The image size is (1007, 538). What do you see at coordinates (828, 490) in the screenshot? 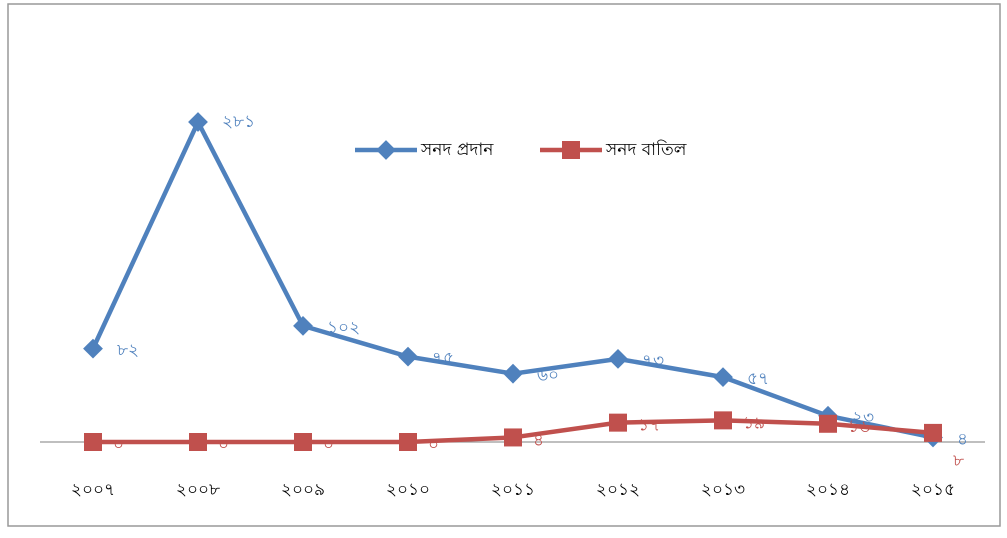
I see `x-tick-label: ২০১৪` at bounding box center [828, 490].